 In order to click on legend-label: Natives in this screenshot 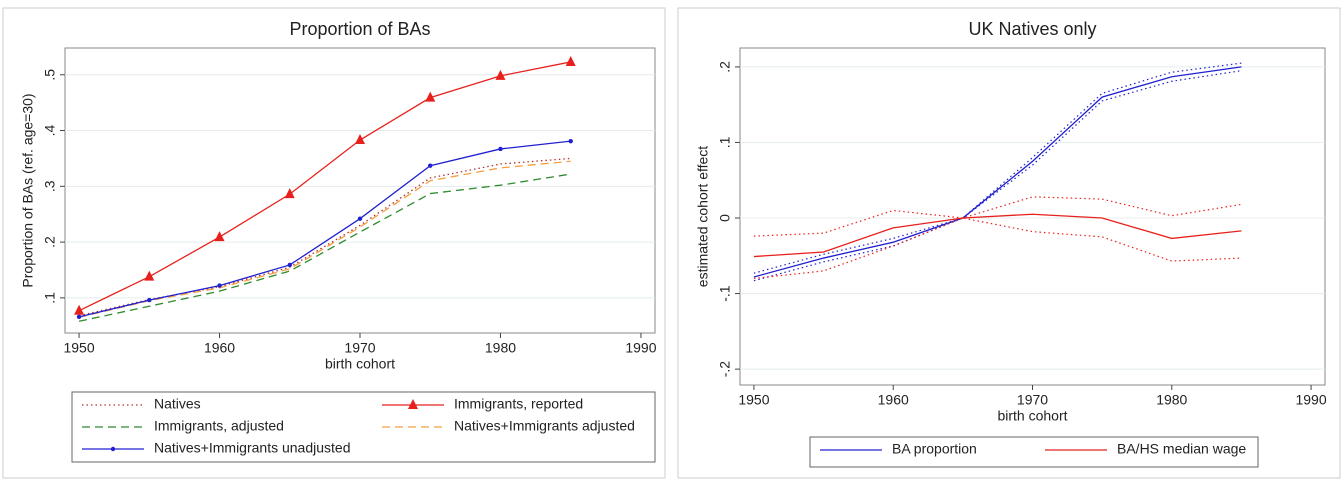, I will do `click(177, 404)`.